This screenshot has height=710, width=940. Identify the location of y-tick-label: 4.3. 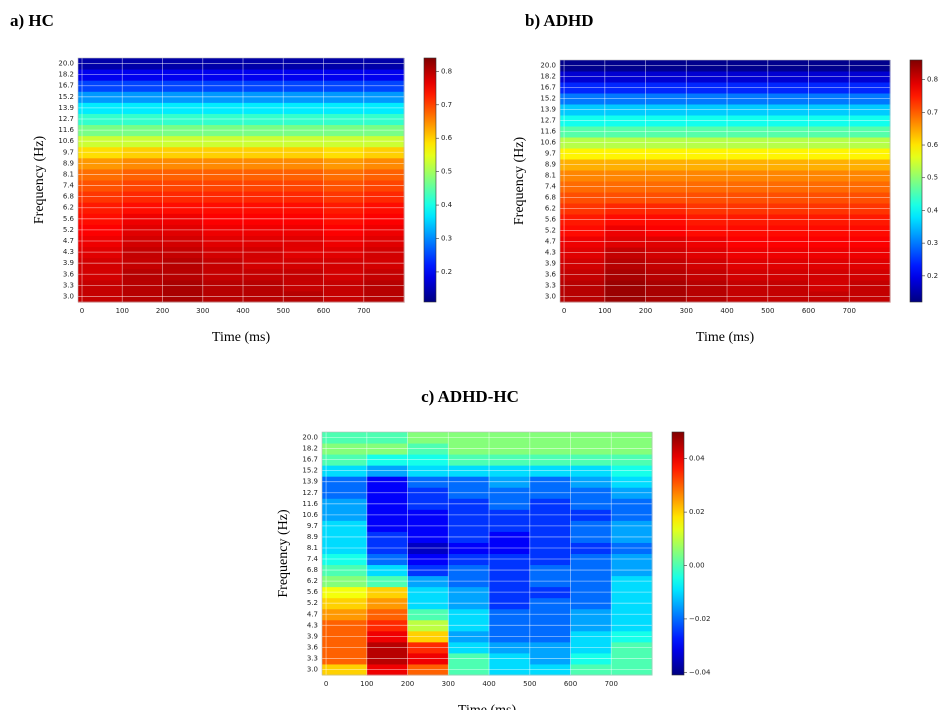
(550, 253).